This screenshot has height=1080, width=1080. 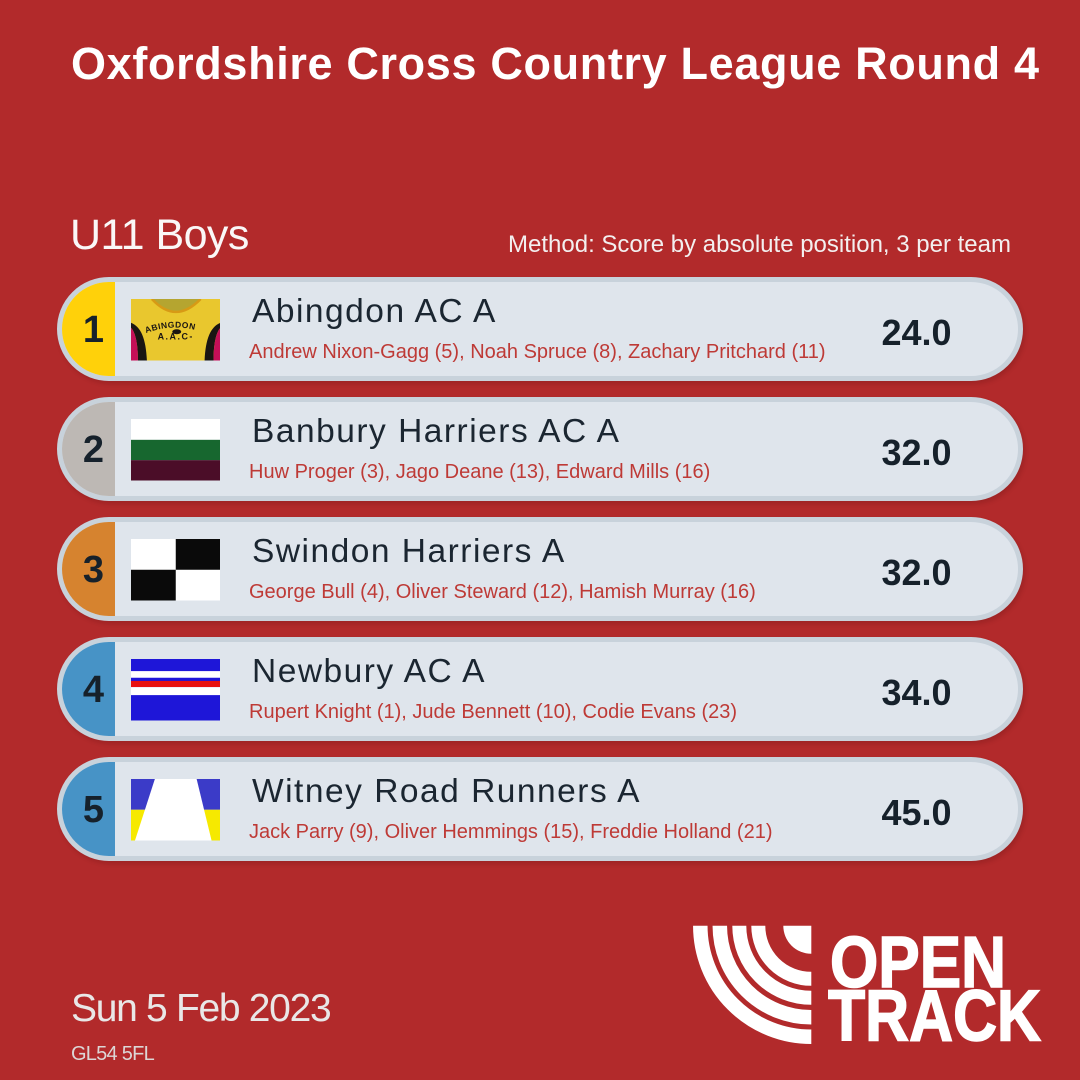 What do you see at coordinates (175, 337) in the screenshot?
I see `svg-text: A.A.C-` at bounding box center [175, 337].